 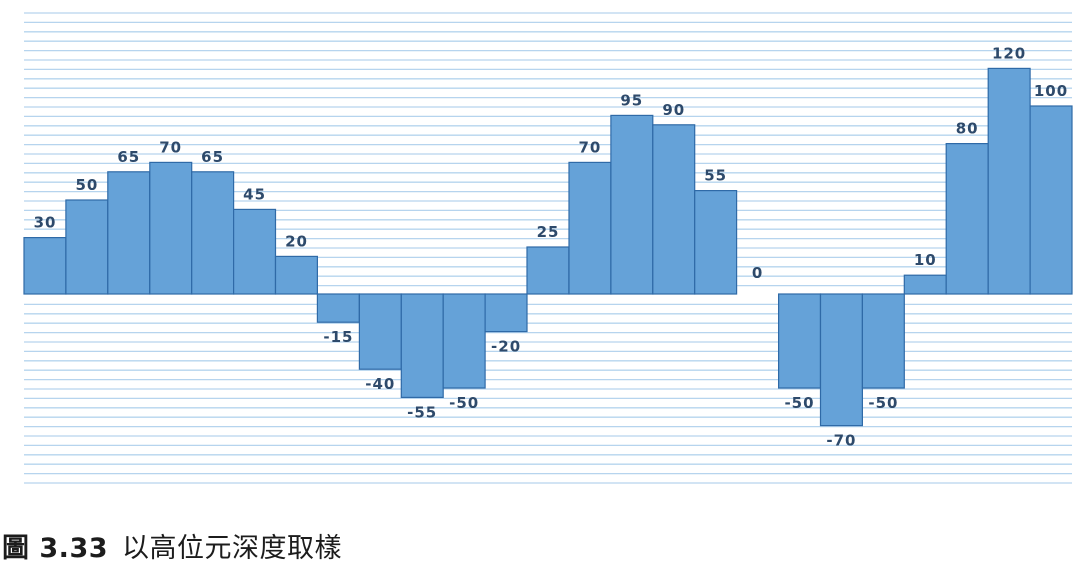 What do you see at coordinates (128, 157) in the screenshot?
I see `value-label-2: 65` at bounding box center [128, 157].